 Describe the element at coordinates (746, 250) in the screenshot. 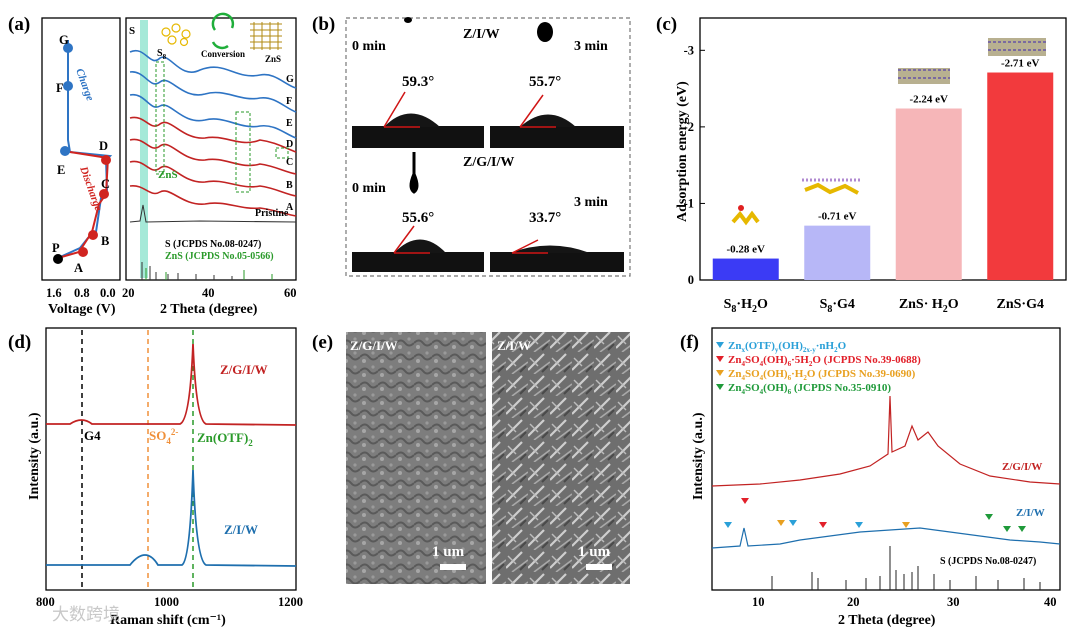

I see `bar-value-label-1: -0.28 eV` at that location.